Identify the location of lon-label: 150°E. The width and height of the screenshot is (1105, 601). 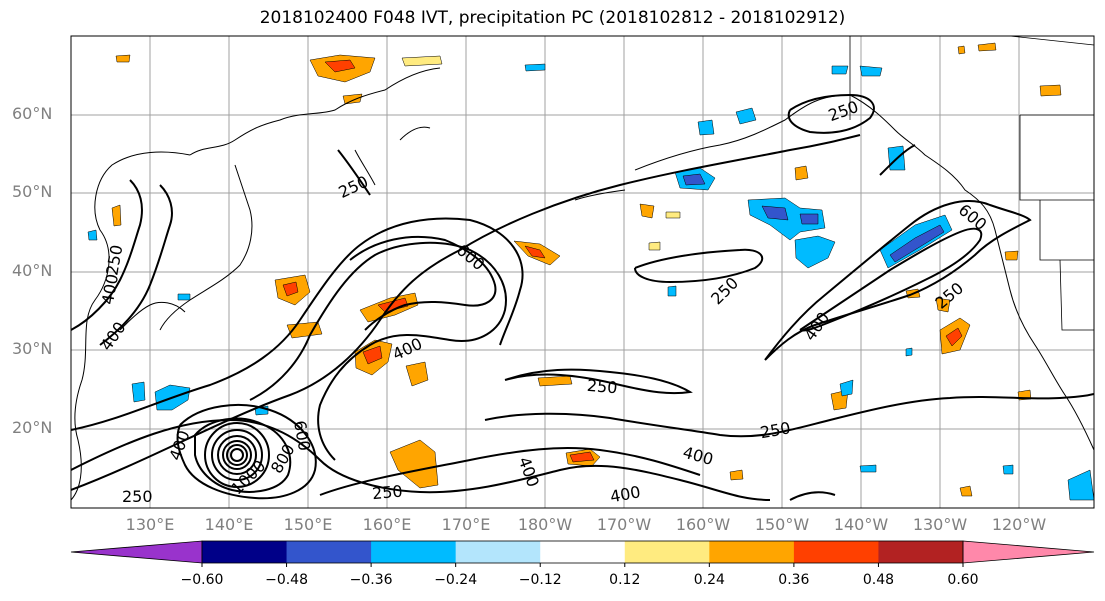
(308, 524).